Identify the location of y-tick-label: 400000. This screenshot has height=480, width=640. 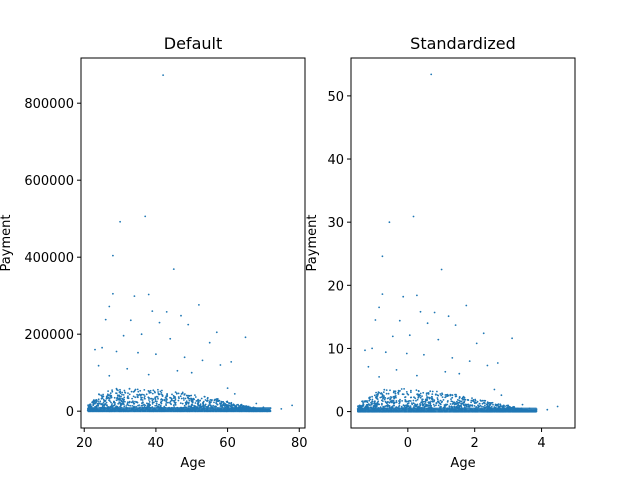
(49, 258).